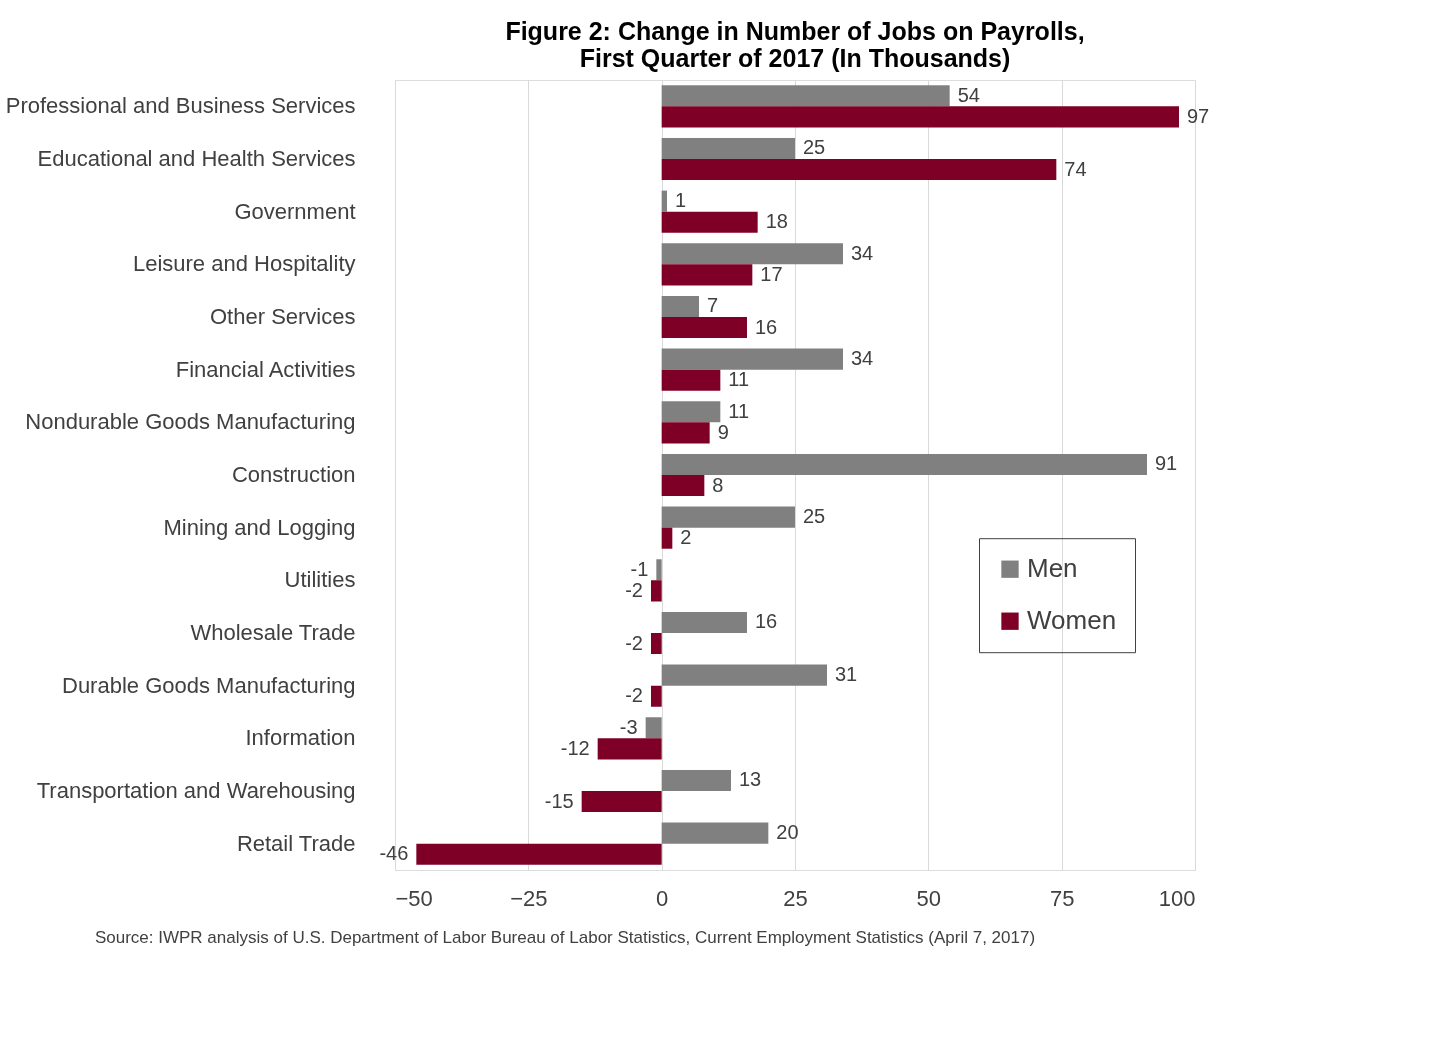 Image resolution: width=1452 pixels, height=1048 pixels. I want to click on data-label: -15, so click(559, 800).